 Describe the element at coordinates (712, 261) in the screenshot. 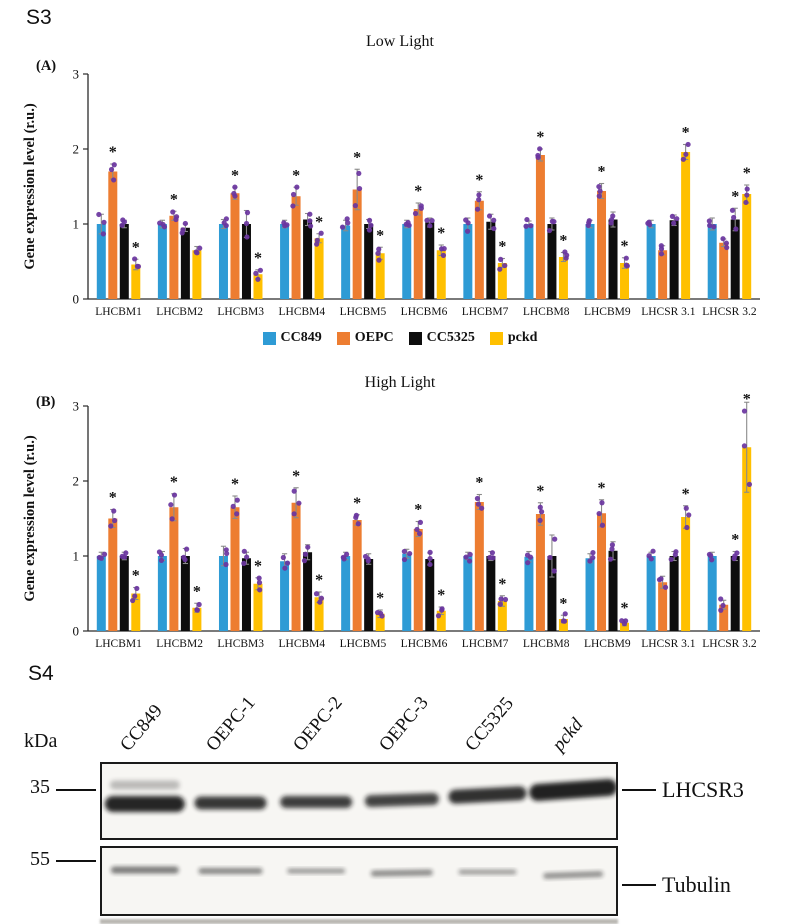

I see `bar-CC849-LHCSR 3.2` at that location.